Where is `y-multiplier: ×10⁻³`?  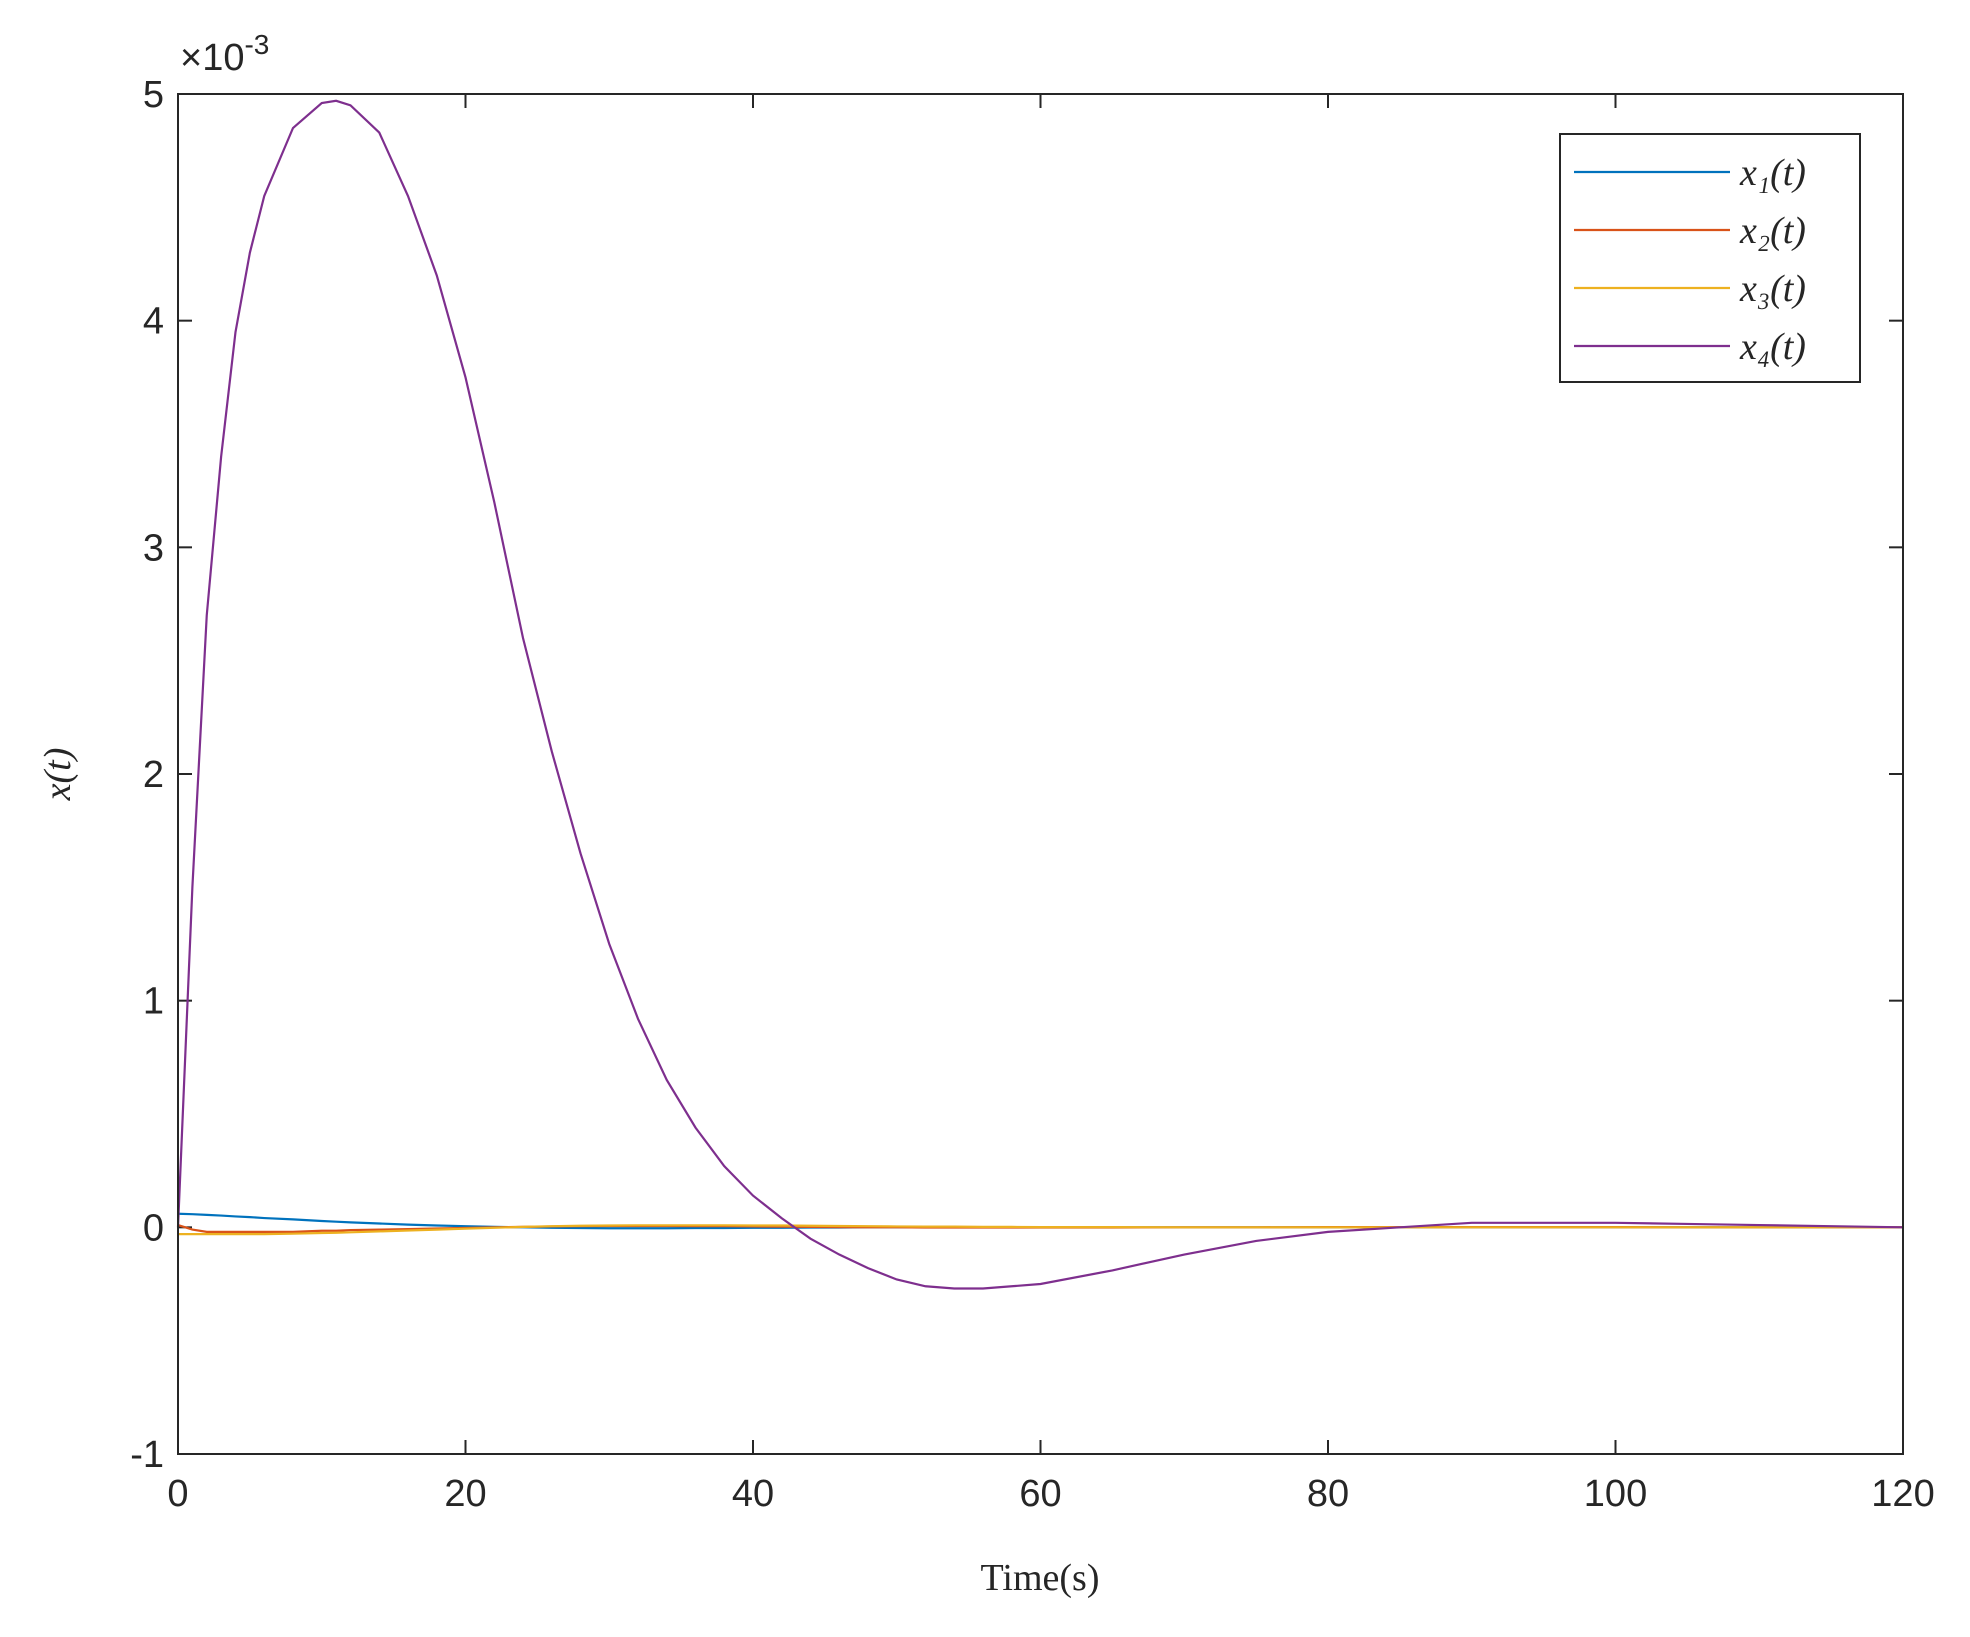 y-multiplier: ×10⁻³ is located at coordinates (224, 54).